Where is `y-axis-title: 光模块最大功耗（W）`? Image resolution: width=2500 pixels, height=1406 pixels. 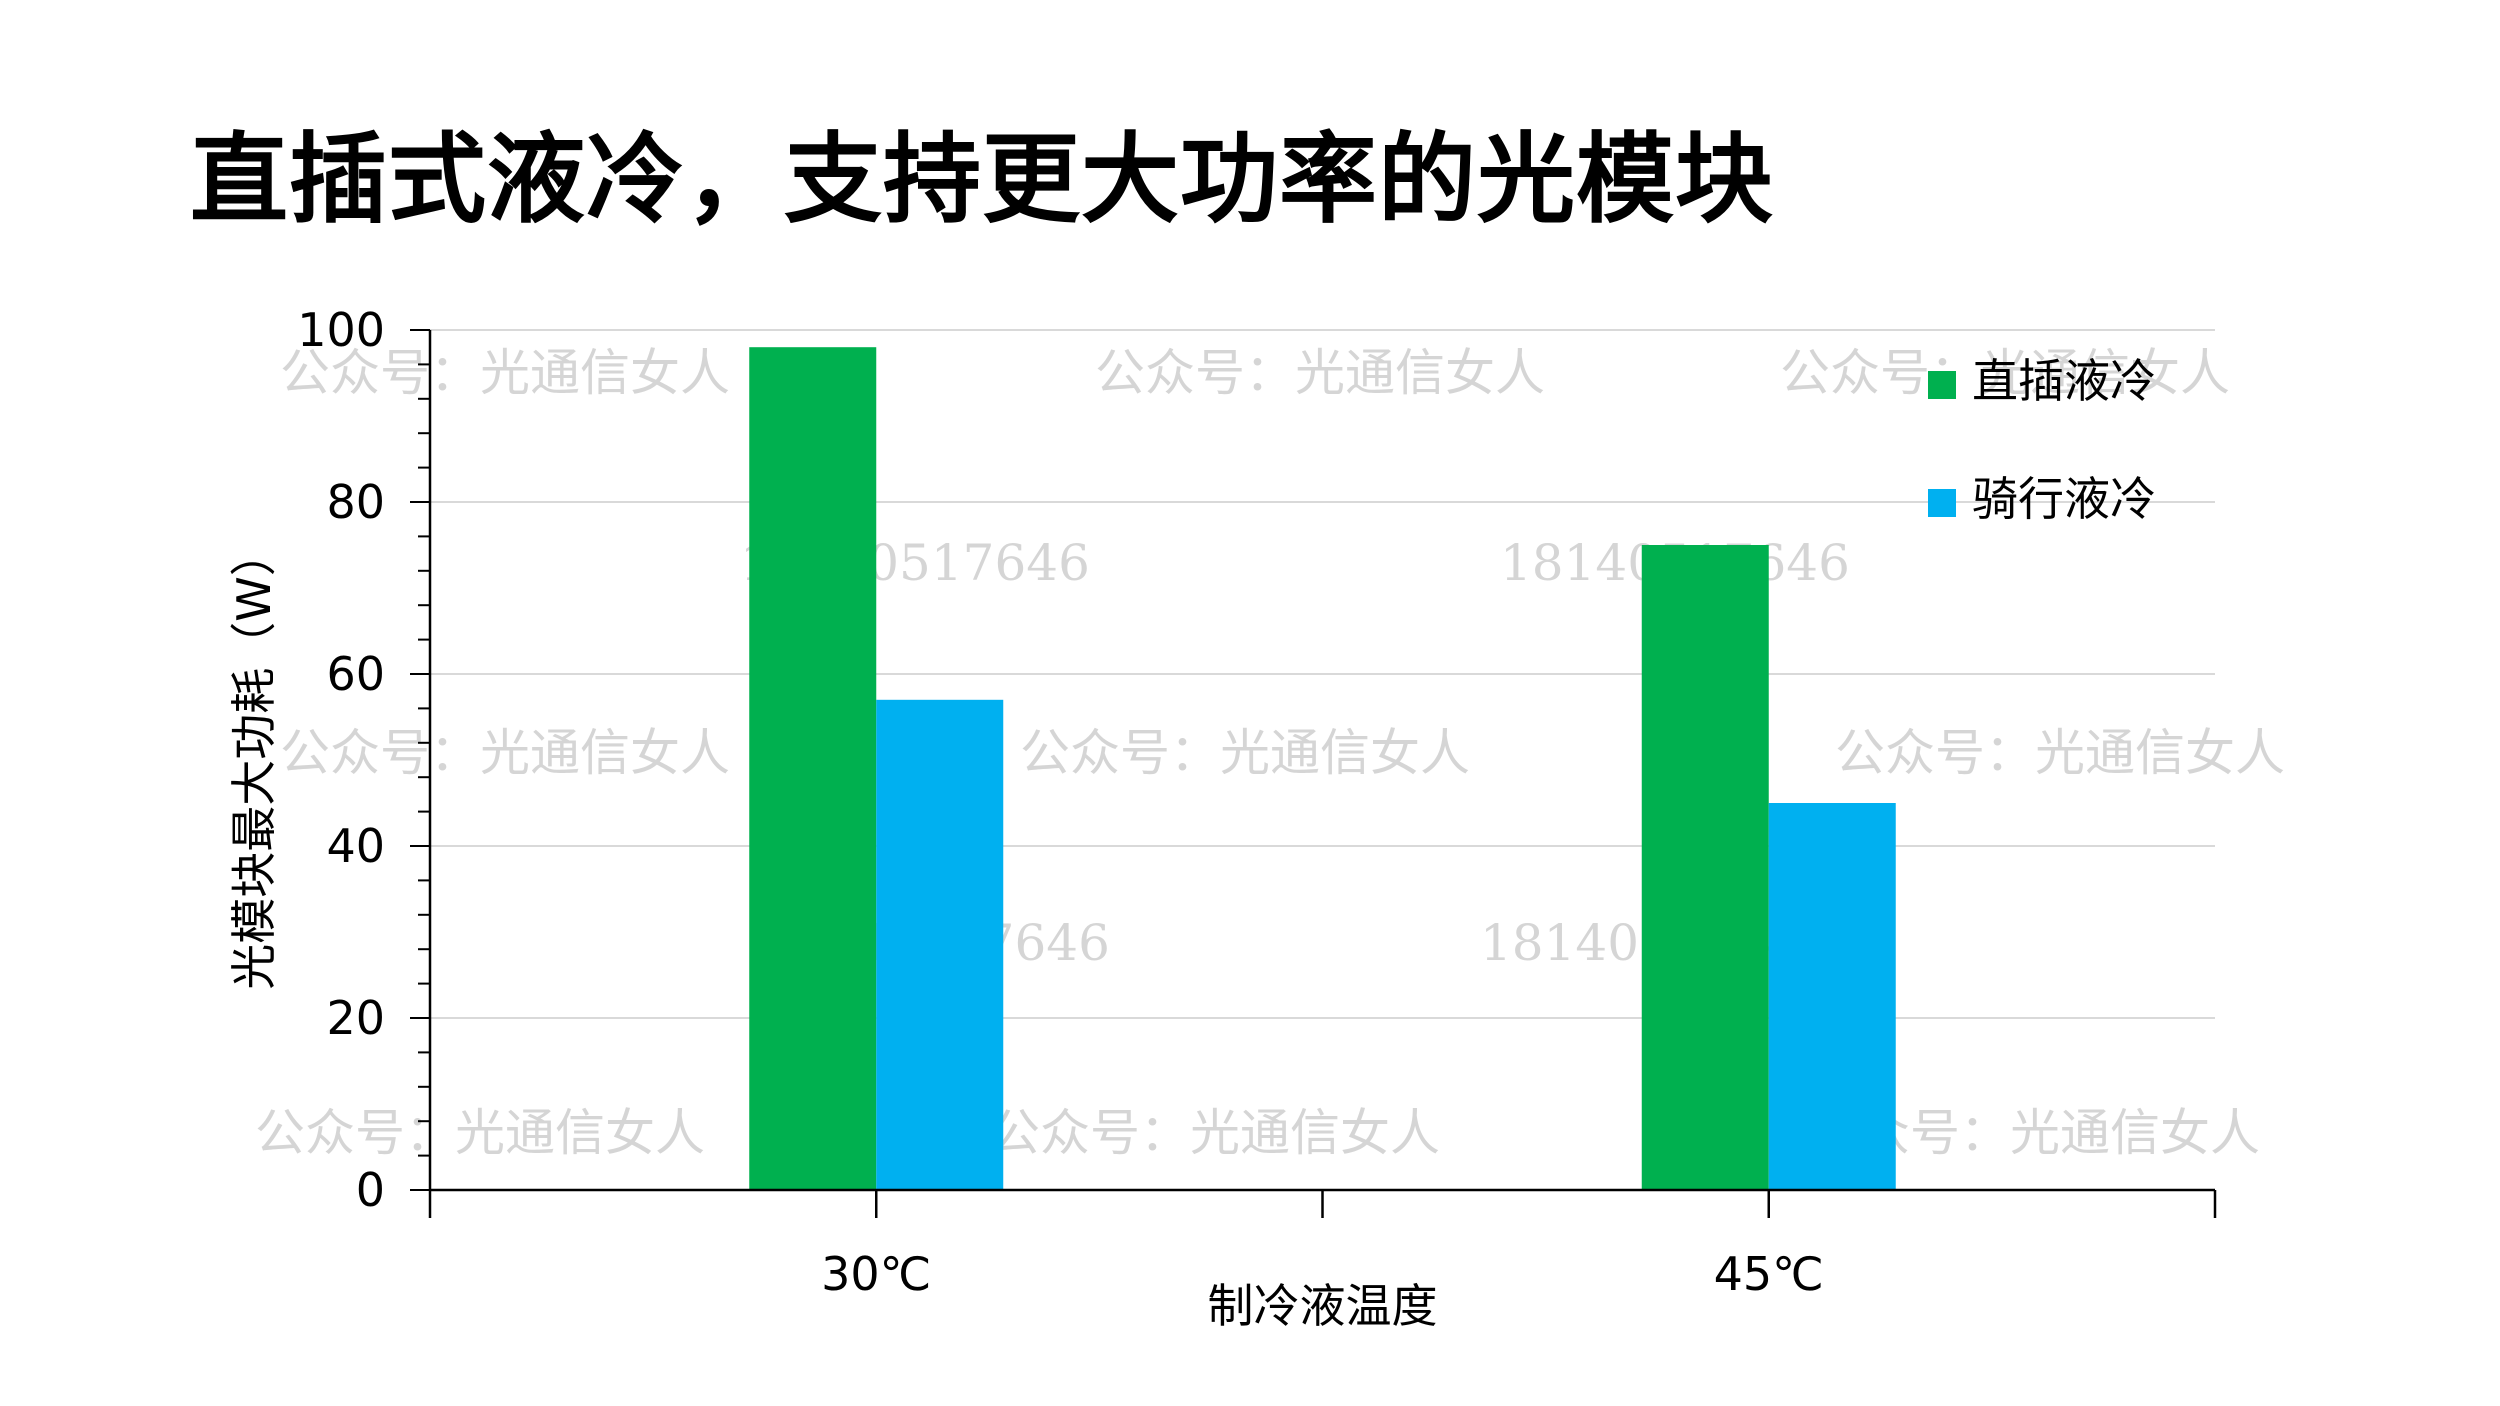
y-axis-title: 光模块最大功耗（W） is located at coordinates (254, 759).